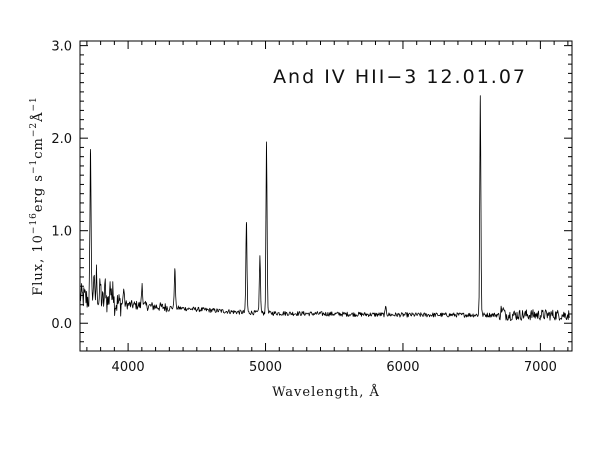 This screenshot has height=455, width=589. What do you see at coordinates (400, 77) in the screenshot?
I see `chart-annotation: And IV HII−3 12.01.07` at bounding box center [400, 77].